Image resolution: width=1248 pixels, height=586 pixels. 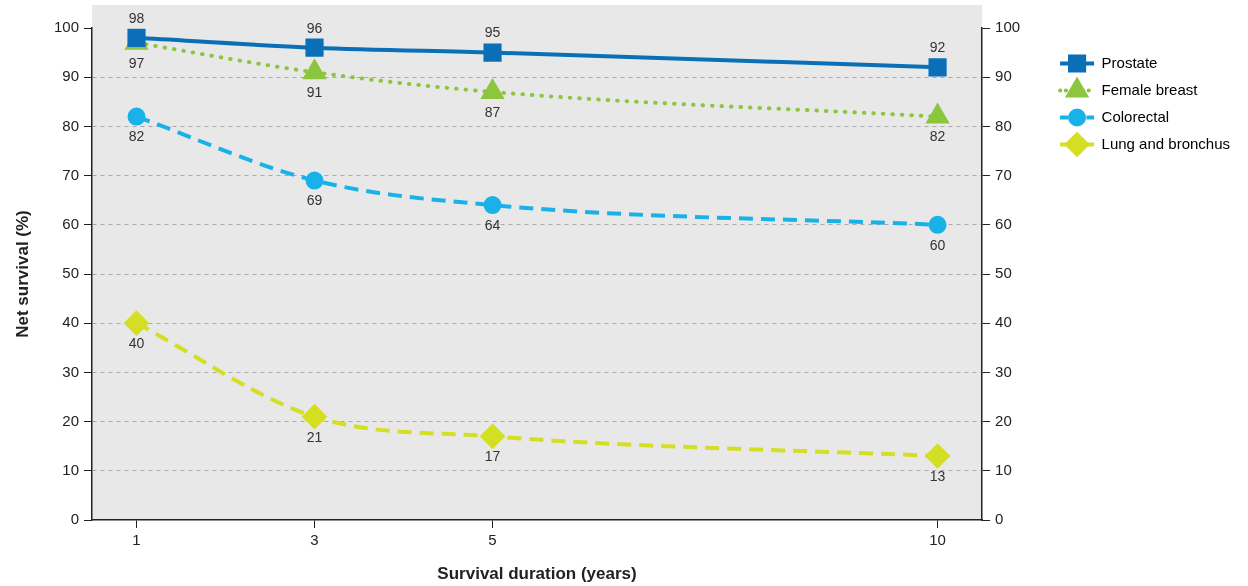 What do you see at coordinates (937, 47) in the screenshot?
I see `data-label: 92` at bounding box center [937, 47].